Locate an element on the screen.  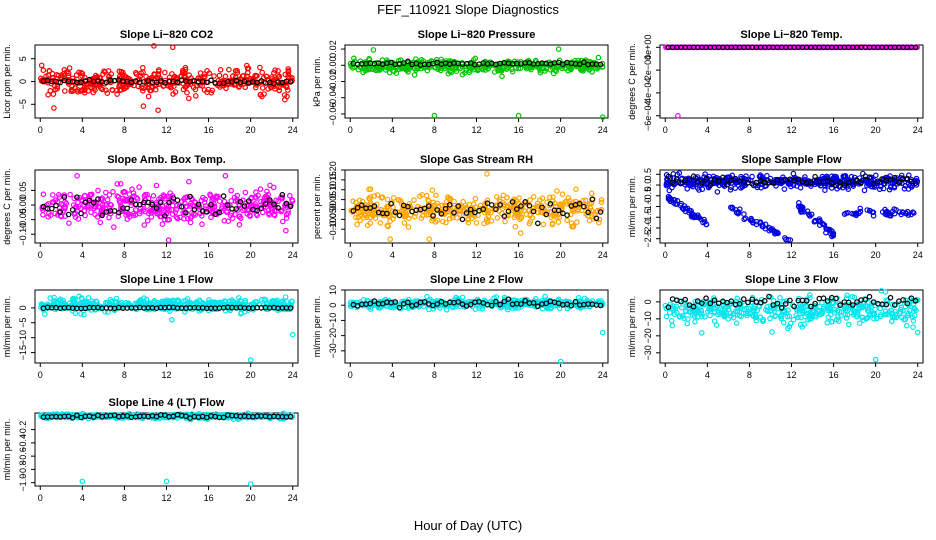
y-tick-label: 0.20 is located at coordinates (333, 170).